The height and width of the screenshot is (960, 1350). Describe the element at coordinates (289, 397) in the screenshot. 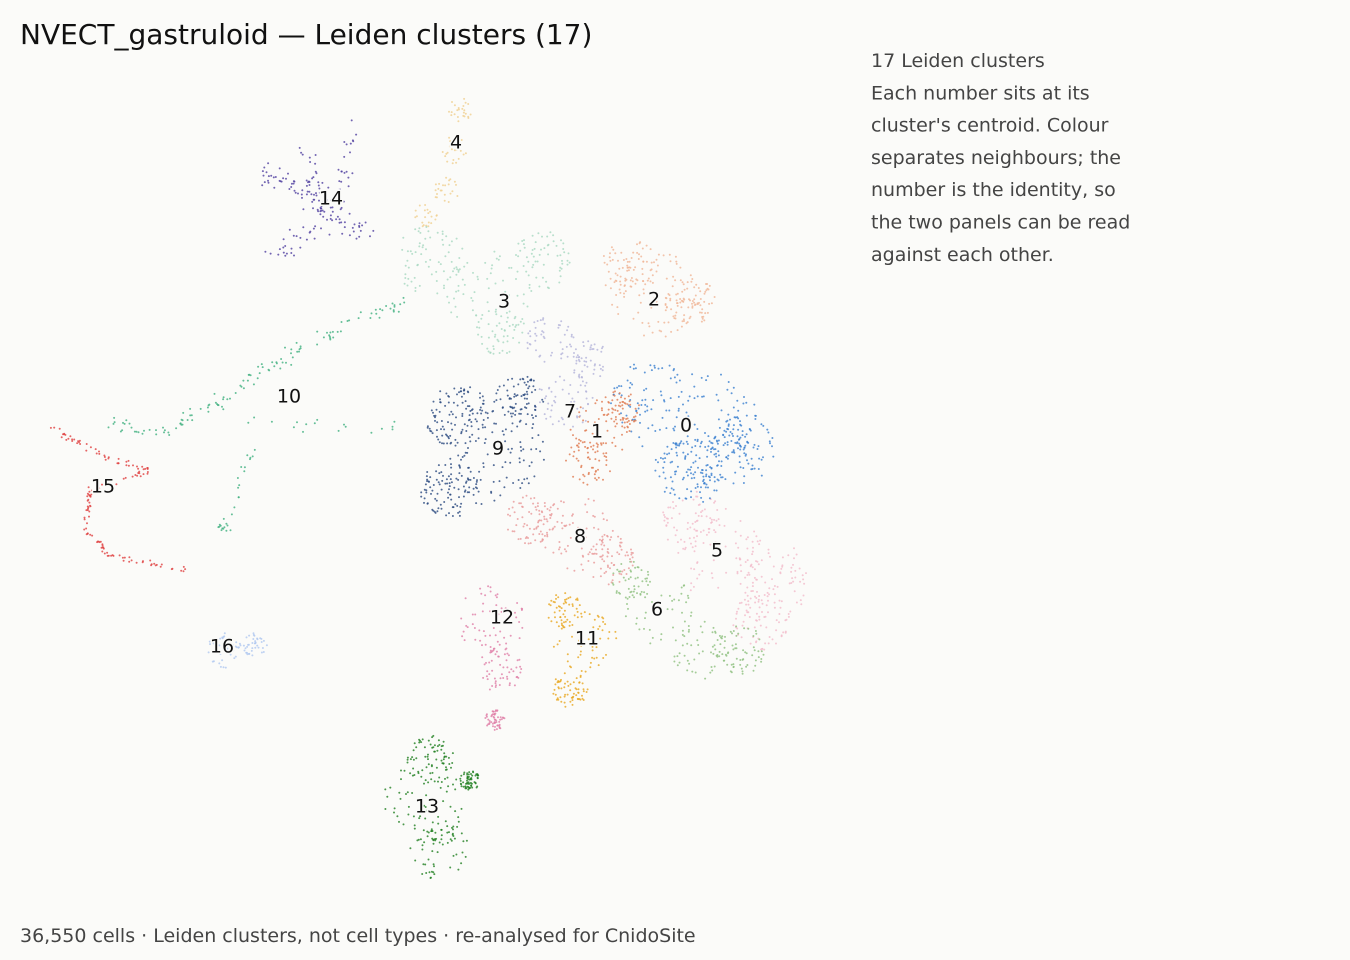

I see `cluster-label: 10` at that location.